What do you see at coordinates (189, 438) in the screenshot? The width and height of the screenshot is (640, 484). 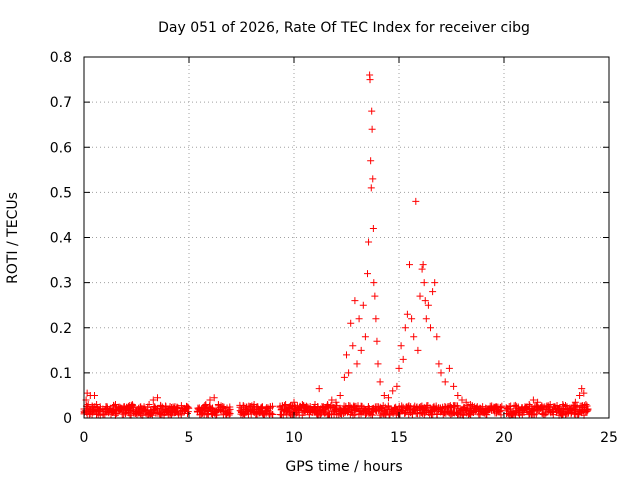 I see `x-tick-label: 5` at bounding box center [189, 438].